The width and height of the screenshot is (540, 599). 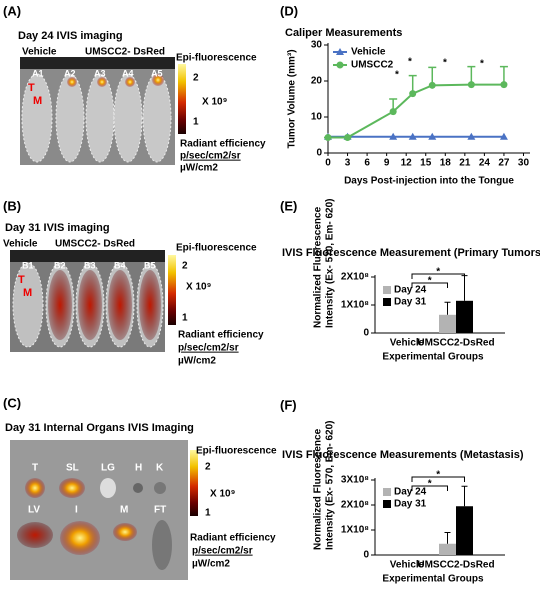 What do you see at coordinates (37, 101) in the screenshot?
I see `marker-label: M` at bounding box center [37, 101].